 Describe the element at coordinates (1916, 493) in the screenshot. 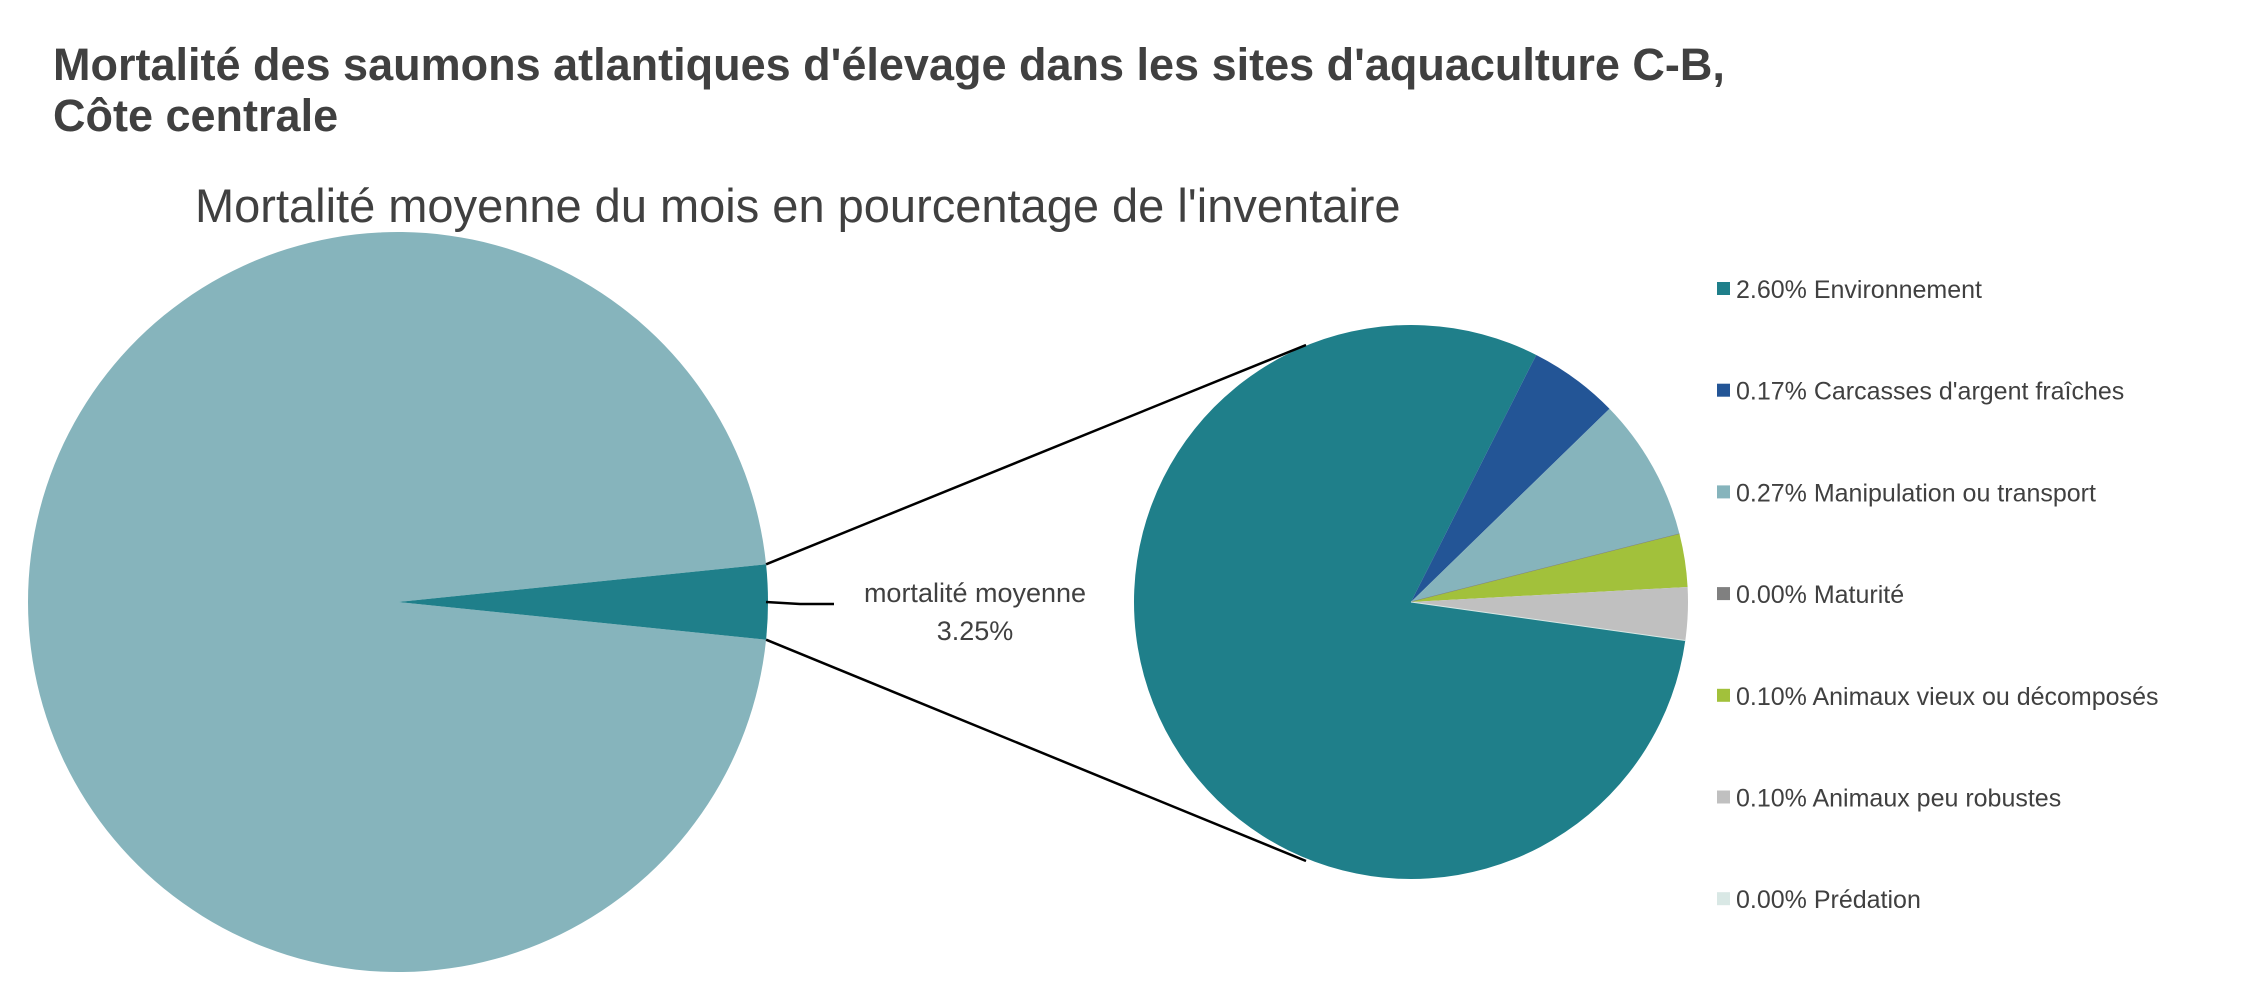

I see `legend-label: 0.27% Manipulation ou transport` at that location.